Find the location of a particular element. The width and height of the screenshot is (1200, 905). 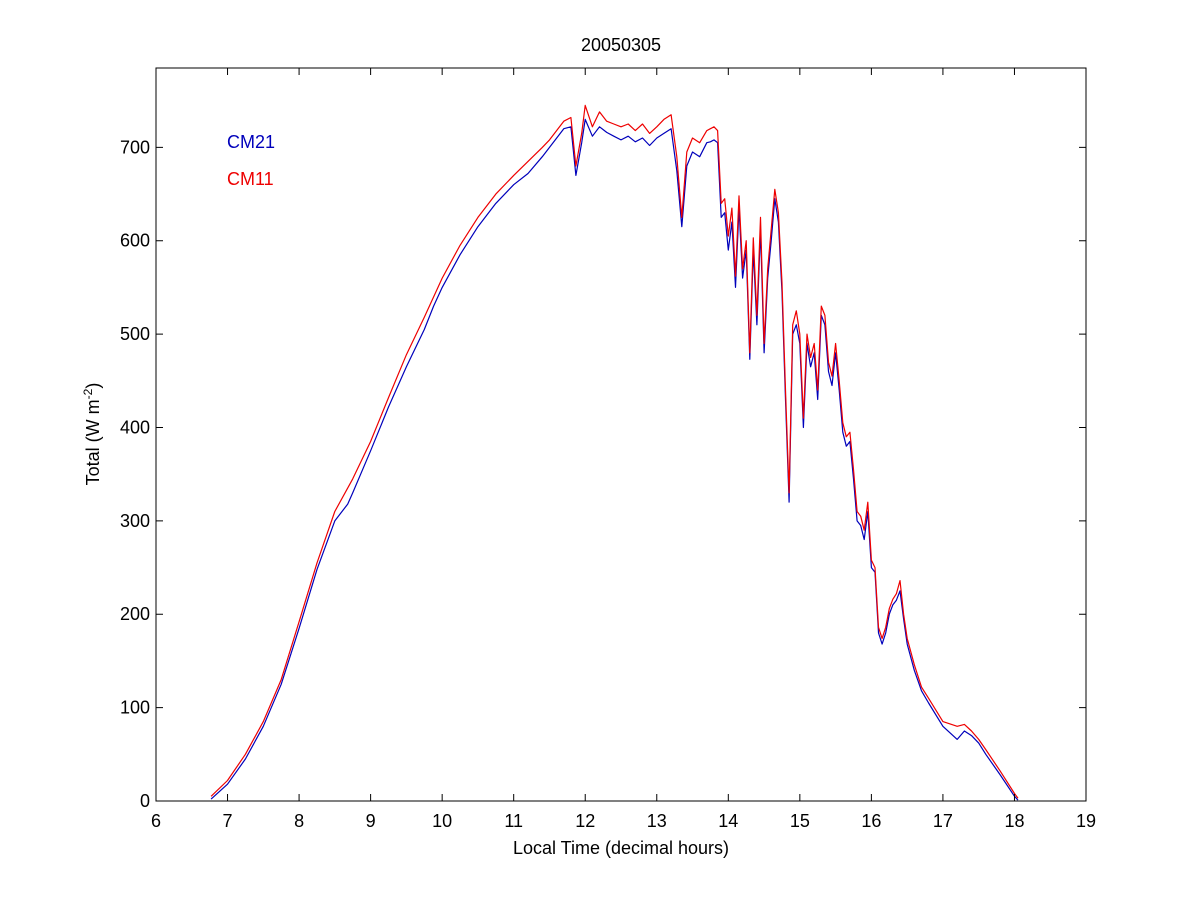

y-axis-label: Total (W m-2) is located at coordinates (92, 434).